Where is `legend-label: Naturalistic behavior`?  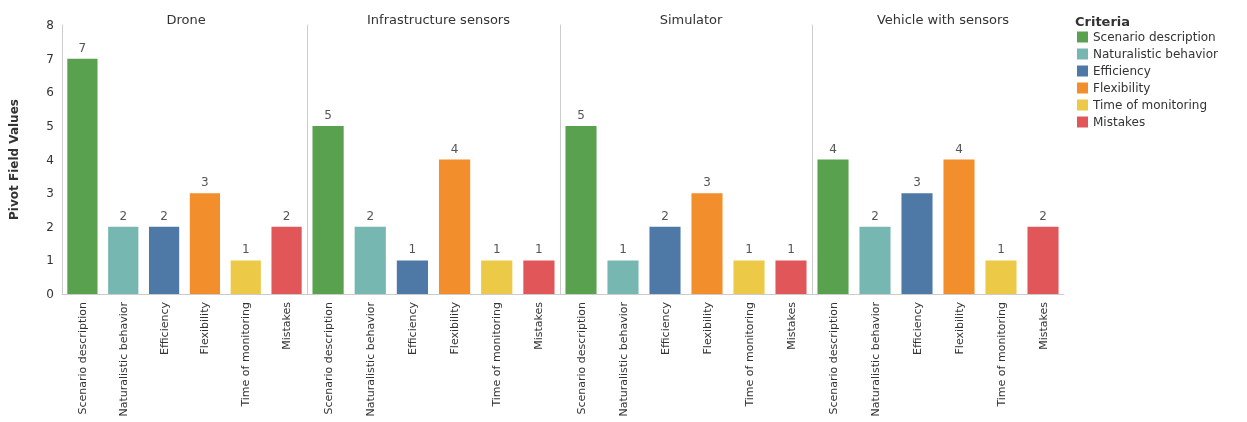 legend-label: Naturalistic behavior is located at coordinates (1156, 54).